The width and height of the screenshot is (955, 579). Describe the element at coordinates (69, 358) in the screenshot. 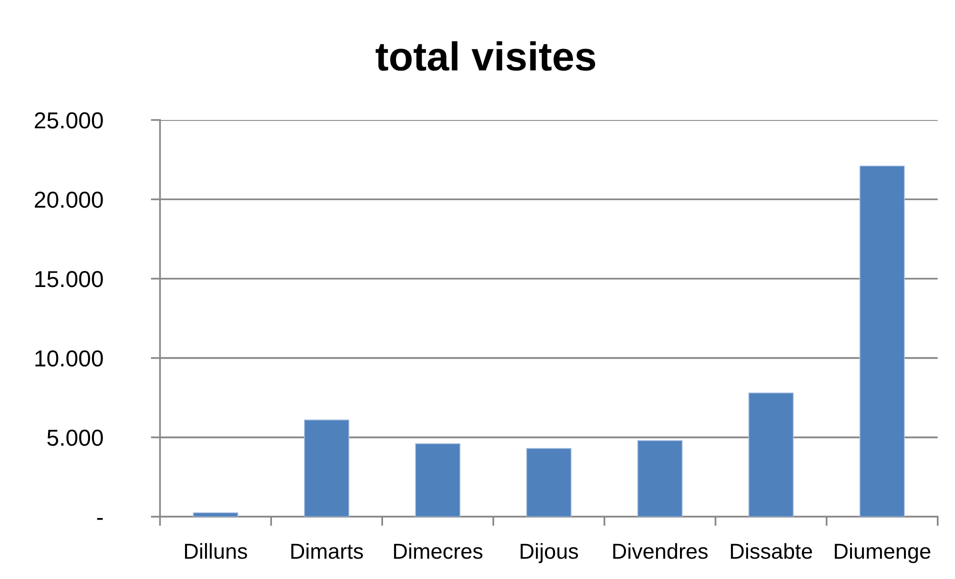

I see `y-tick-label: 10.000` at that location.